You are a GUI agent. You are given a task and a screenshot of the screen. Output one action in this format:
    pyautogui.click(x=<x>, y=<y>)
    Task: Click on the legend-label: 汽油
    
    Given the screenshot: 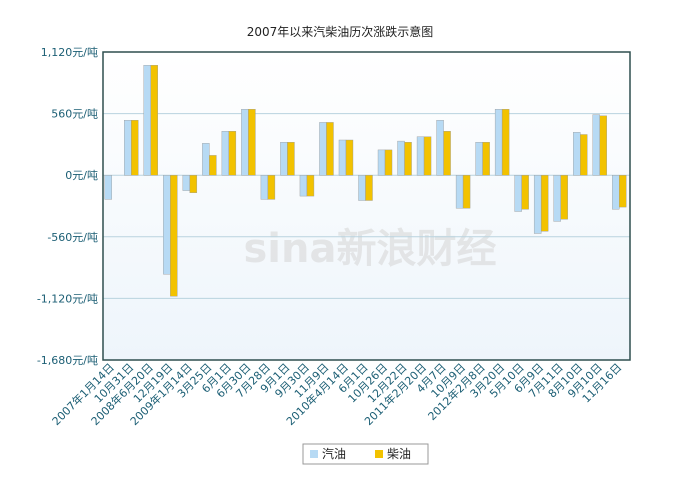 What is the action you would take?
    pyautogui.click(x=334, y=453)
    